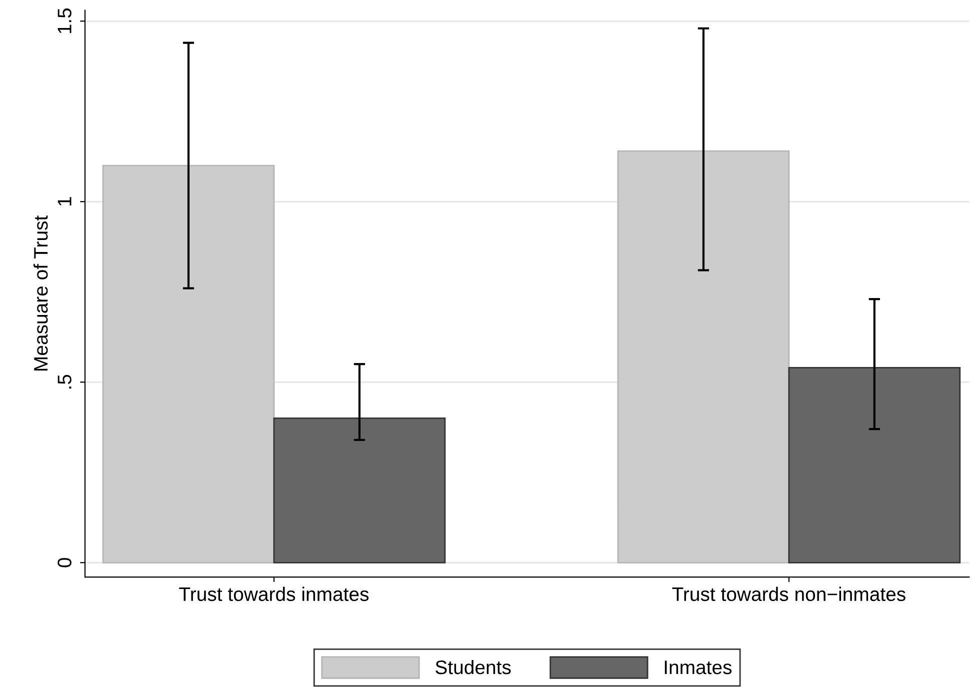 This screenshot has width=977, height=687. I want to click on y-tick-label: 1, so click(65, 201).